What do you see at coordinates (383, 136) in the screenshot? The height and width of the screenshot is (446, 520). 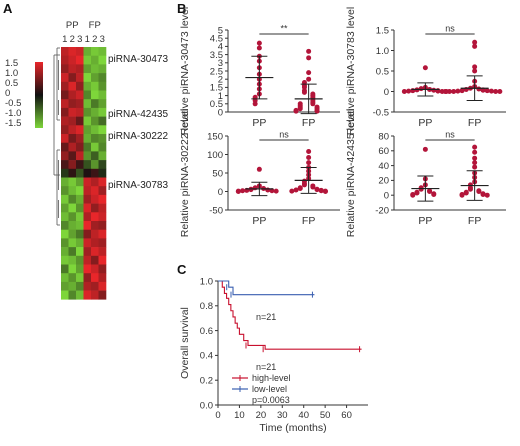 I see `y-tick-label: 80` at bounding box center [383, 136].